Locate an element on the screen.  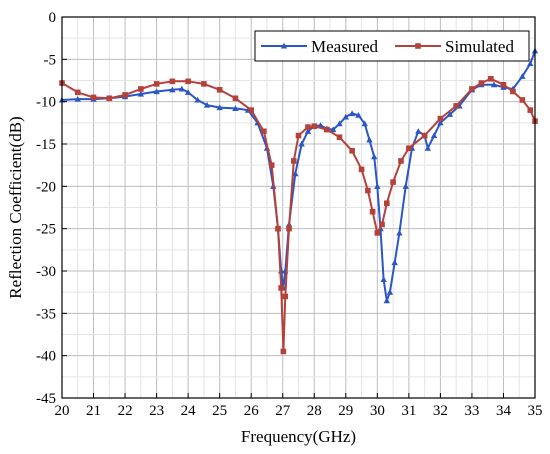
x-tick-label: 26 is located at coordinates (252, 411).